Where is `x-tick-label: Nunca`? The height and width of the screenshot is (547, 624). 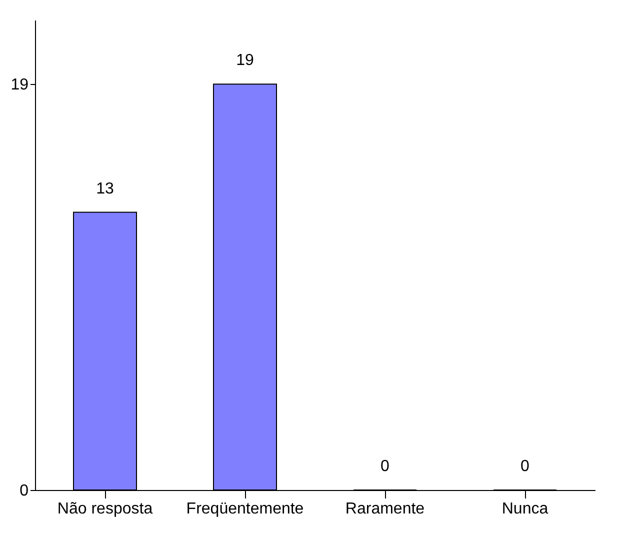
x-tick-label: Nunca is located at coordinates (525, 509).